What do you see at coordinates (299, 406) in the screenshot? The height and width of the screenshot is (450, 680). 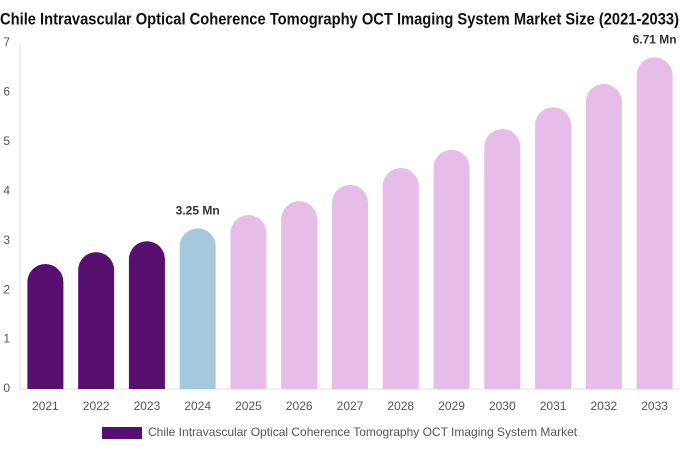 I see `x-tick-label: 2026` at bounding box center [299, 406].